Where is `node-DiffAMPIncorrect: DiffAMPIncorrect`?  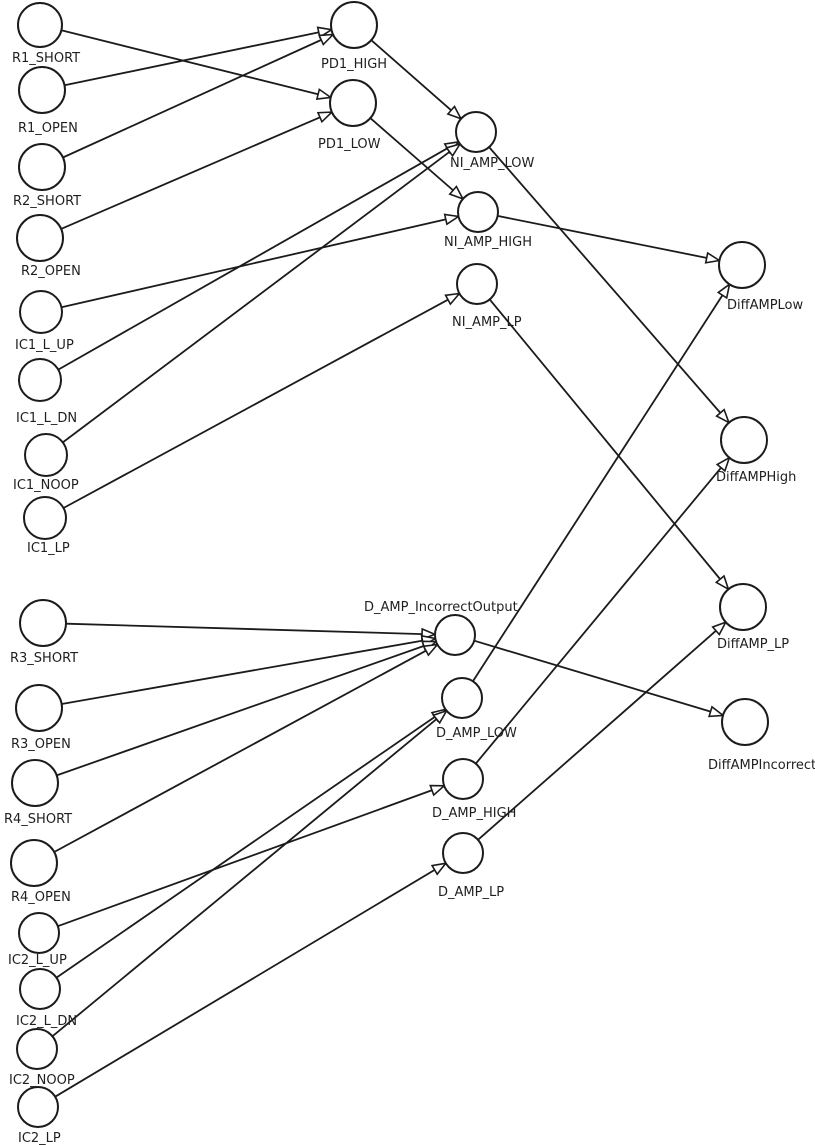 node-DiffAMPIncorrect: DiffAMPIncorrect is located at coordinates (761, 735).